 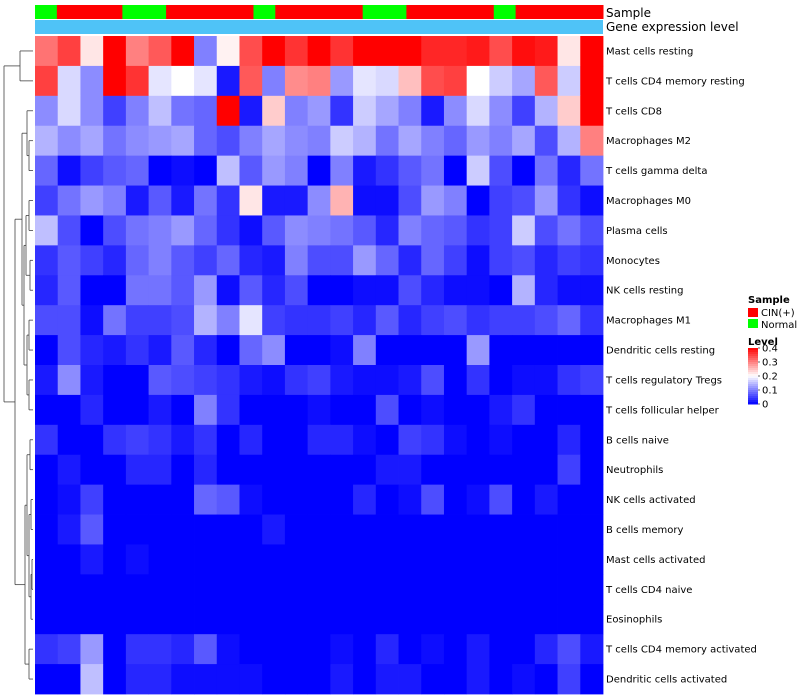 What do you see at coordinates (772, 353) in the screenshot?
I see `legend: Sample CIN(+) Normal Level 0.4 0.3 0.2 0.1 0` at bounding box center [772, 353].